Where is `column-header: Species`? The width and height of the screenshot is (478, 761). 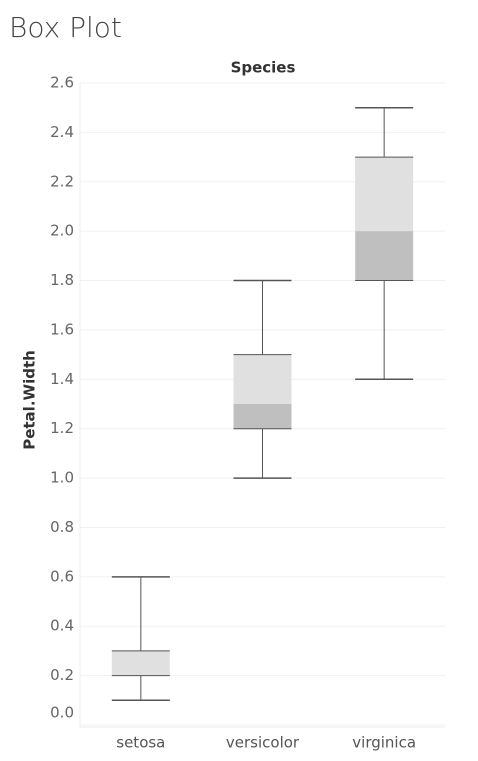 column-header: Species is located at coordinates (263, 68).